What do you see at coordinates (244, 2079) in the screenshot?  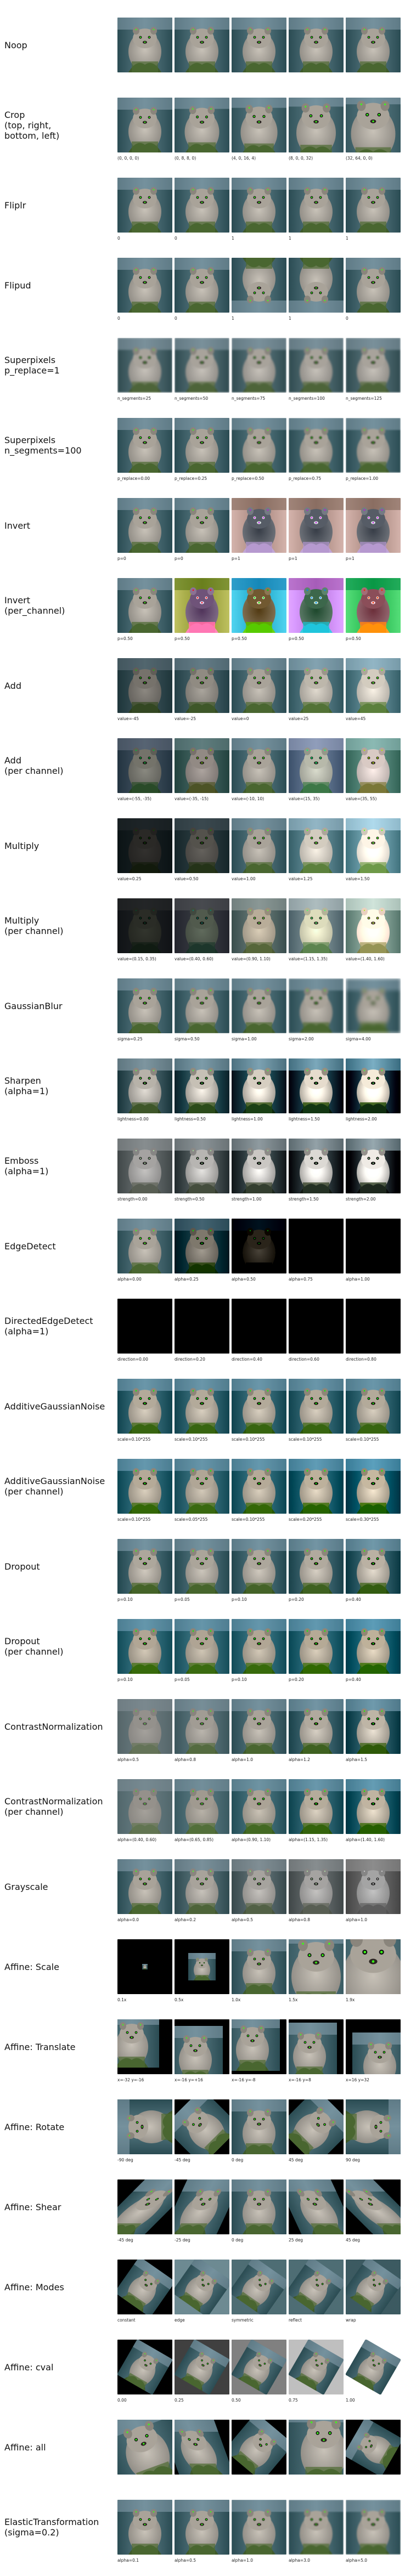 I see `parameter-caption: x=-16 y=-8` at bounding box center [244, 2079].